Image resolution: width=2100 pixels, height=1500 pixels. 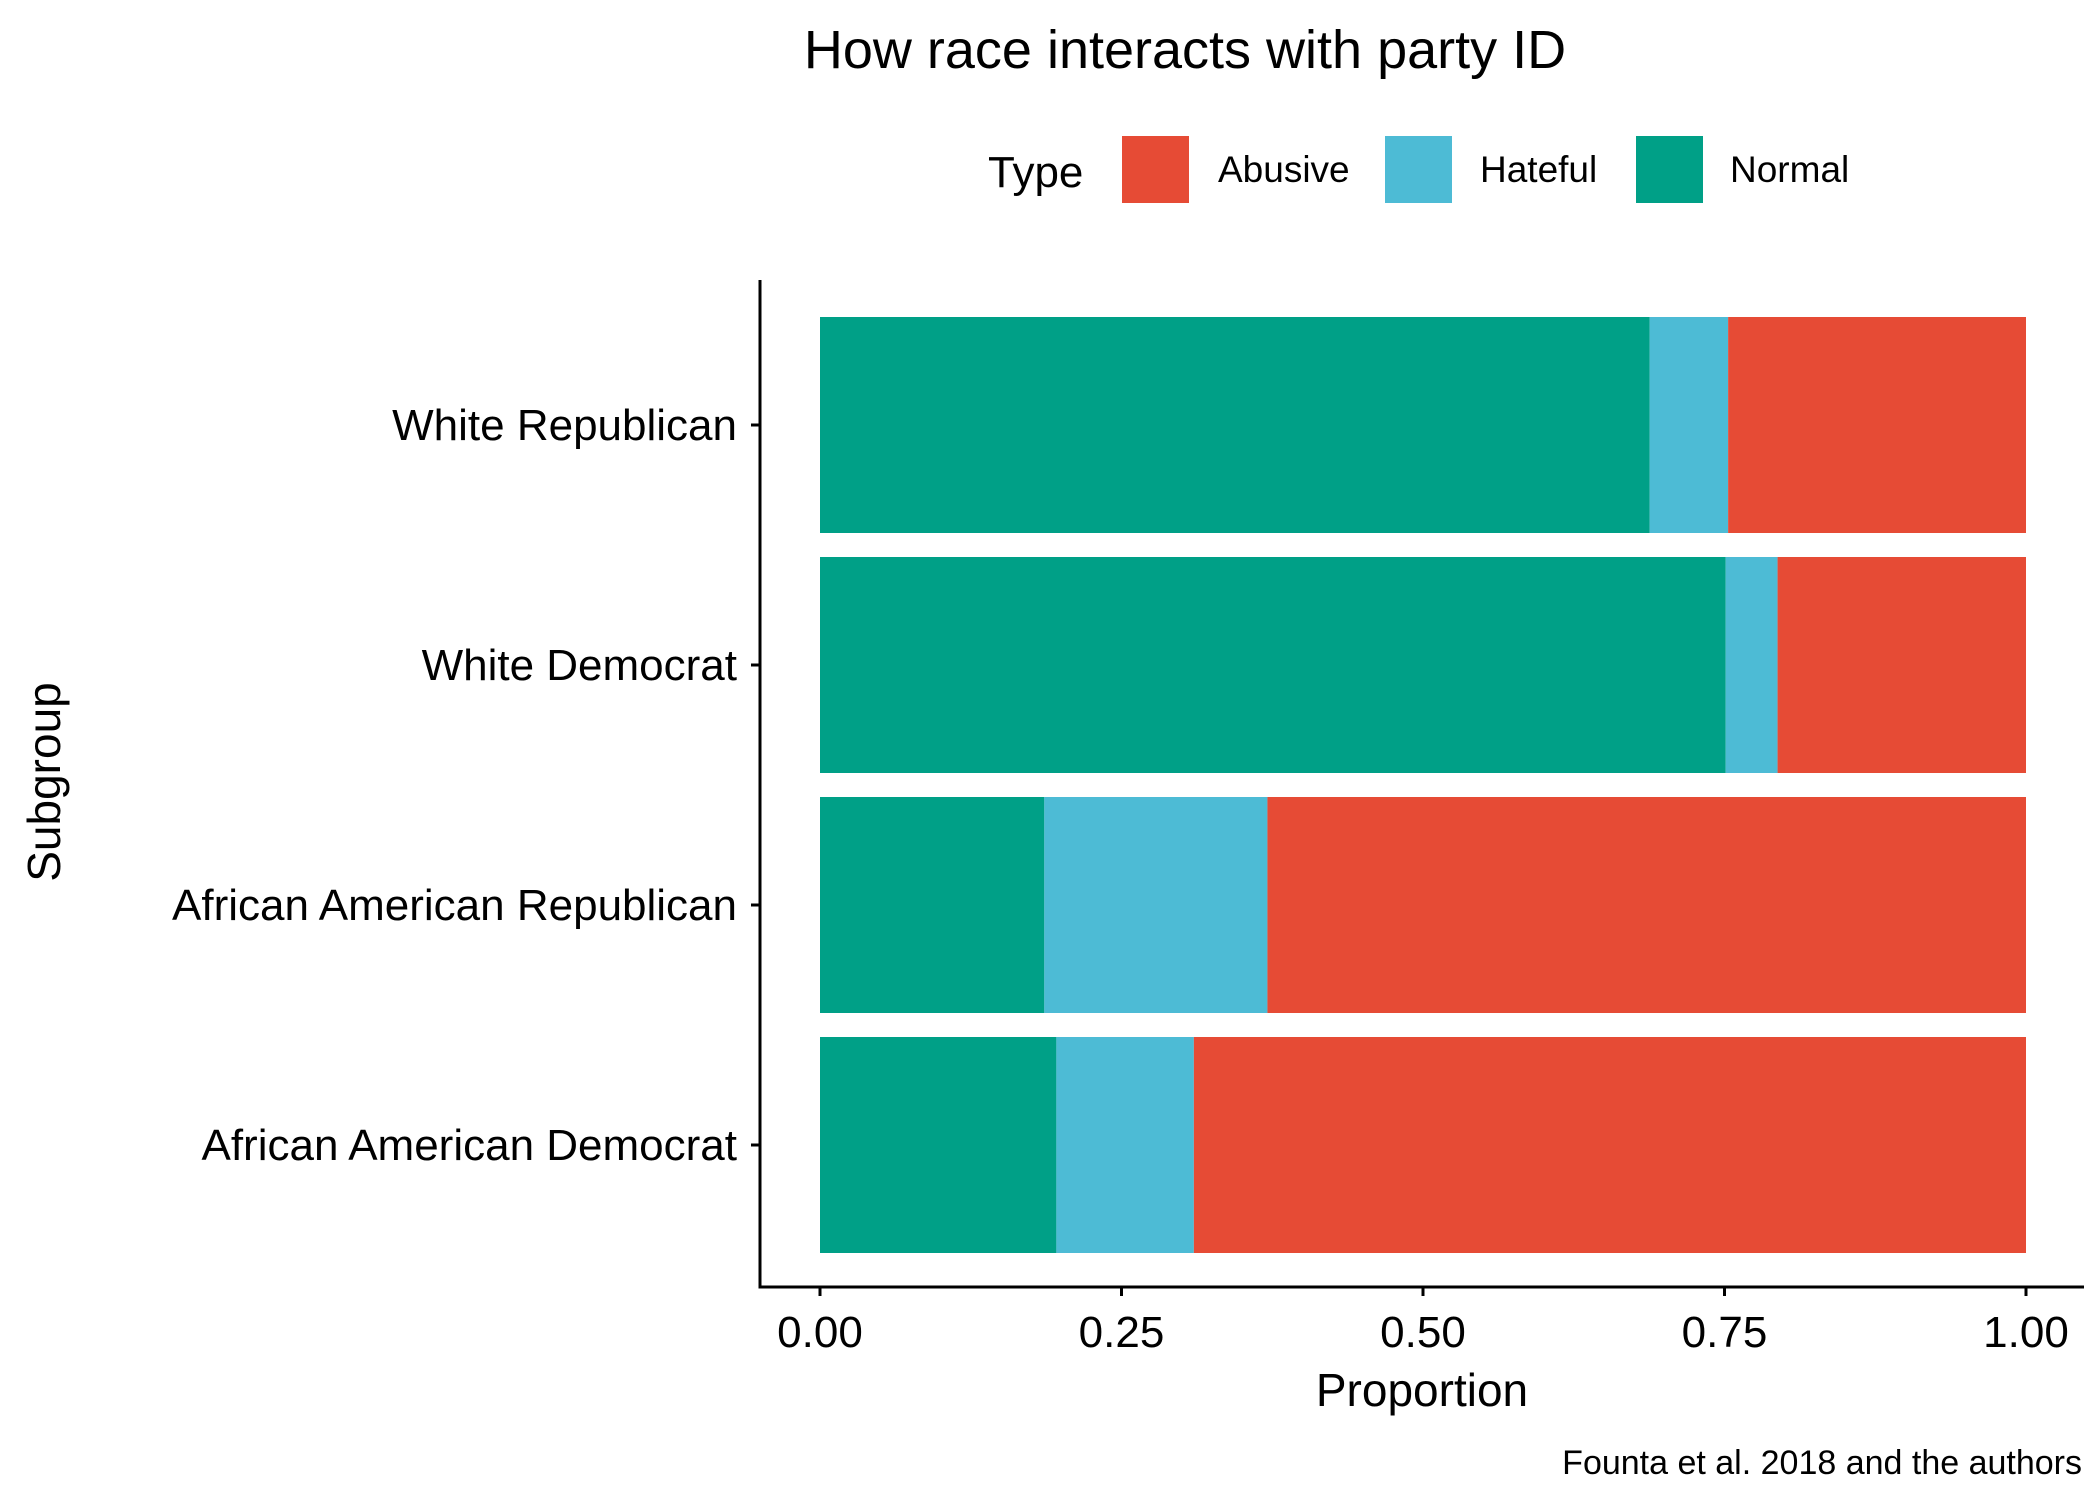 What do you see at coordinates (1156, 905) in the screenshot?
I see `bar-african-american-republican-hateful` at bounding box center [1156, 905].